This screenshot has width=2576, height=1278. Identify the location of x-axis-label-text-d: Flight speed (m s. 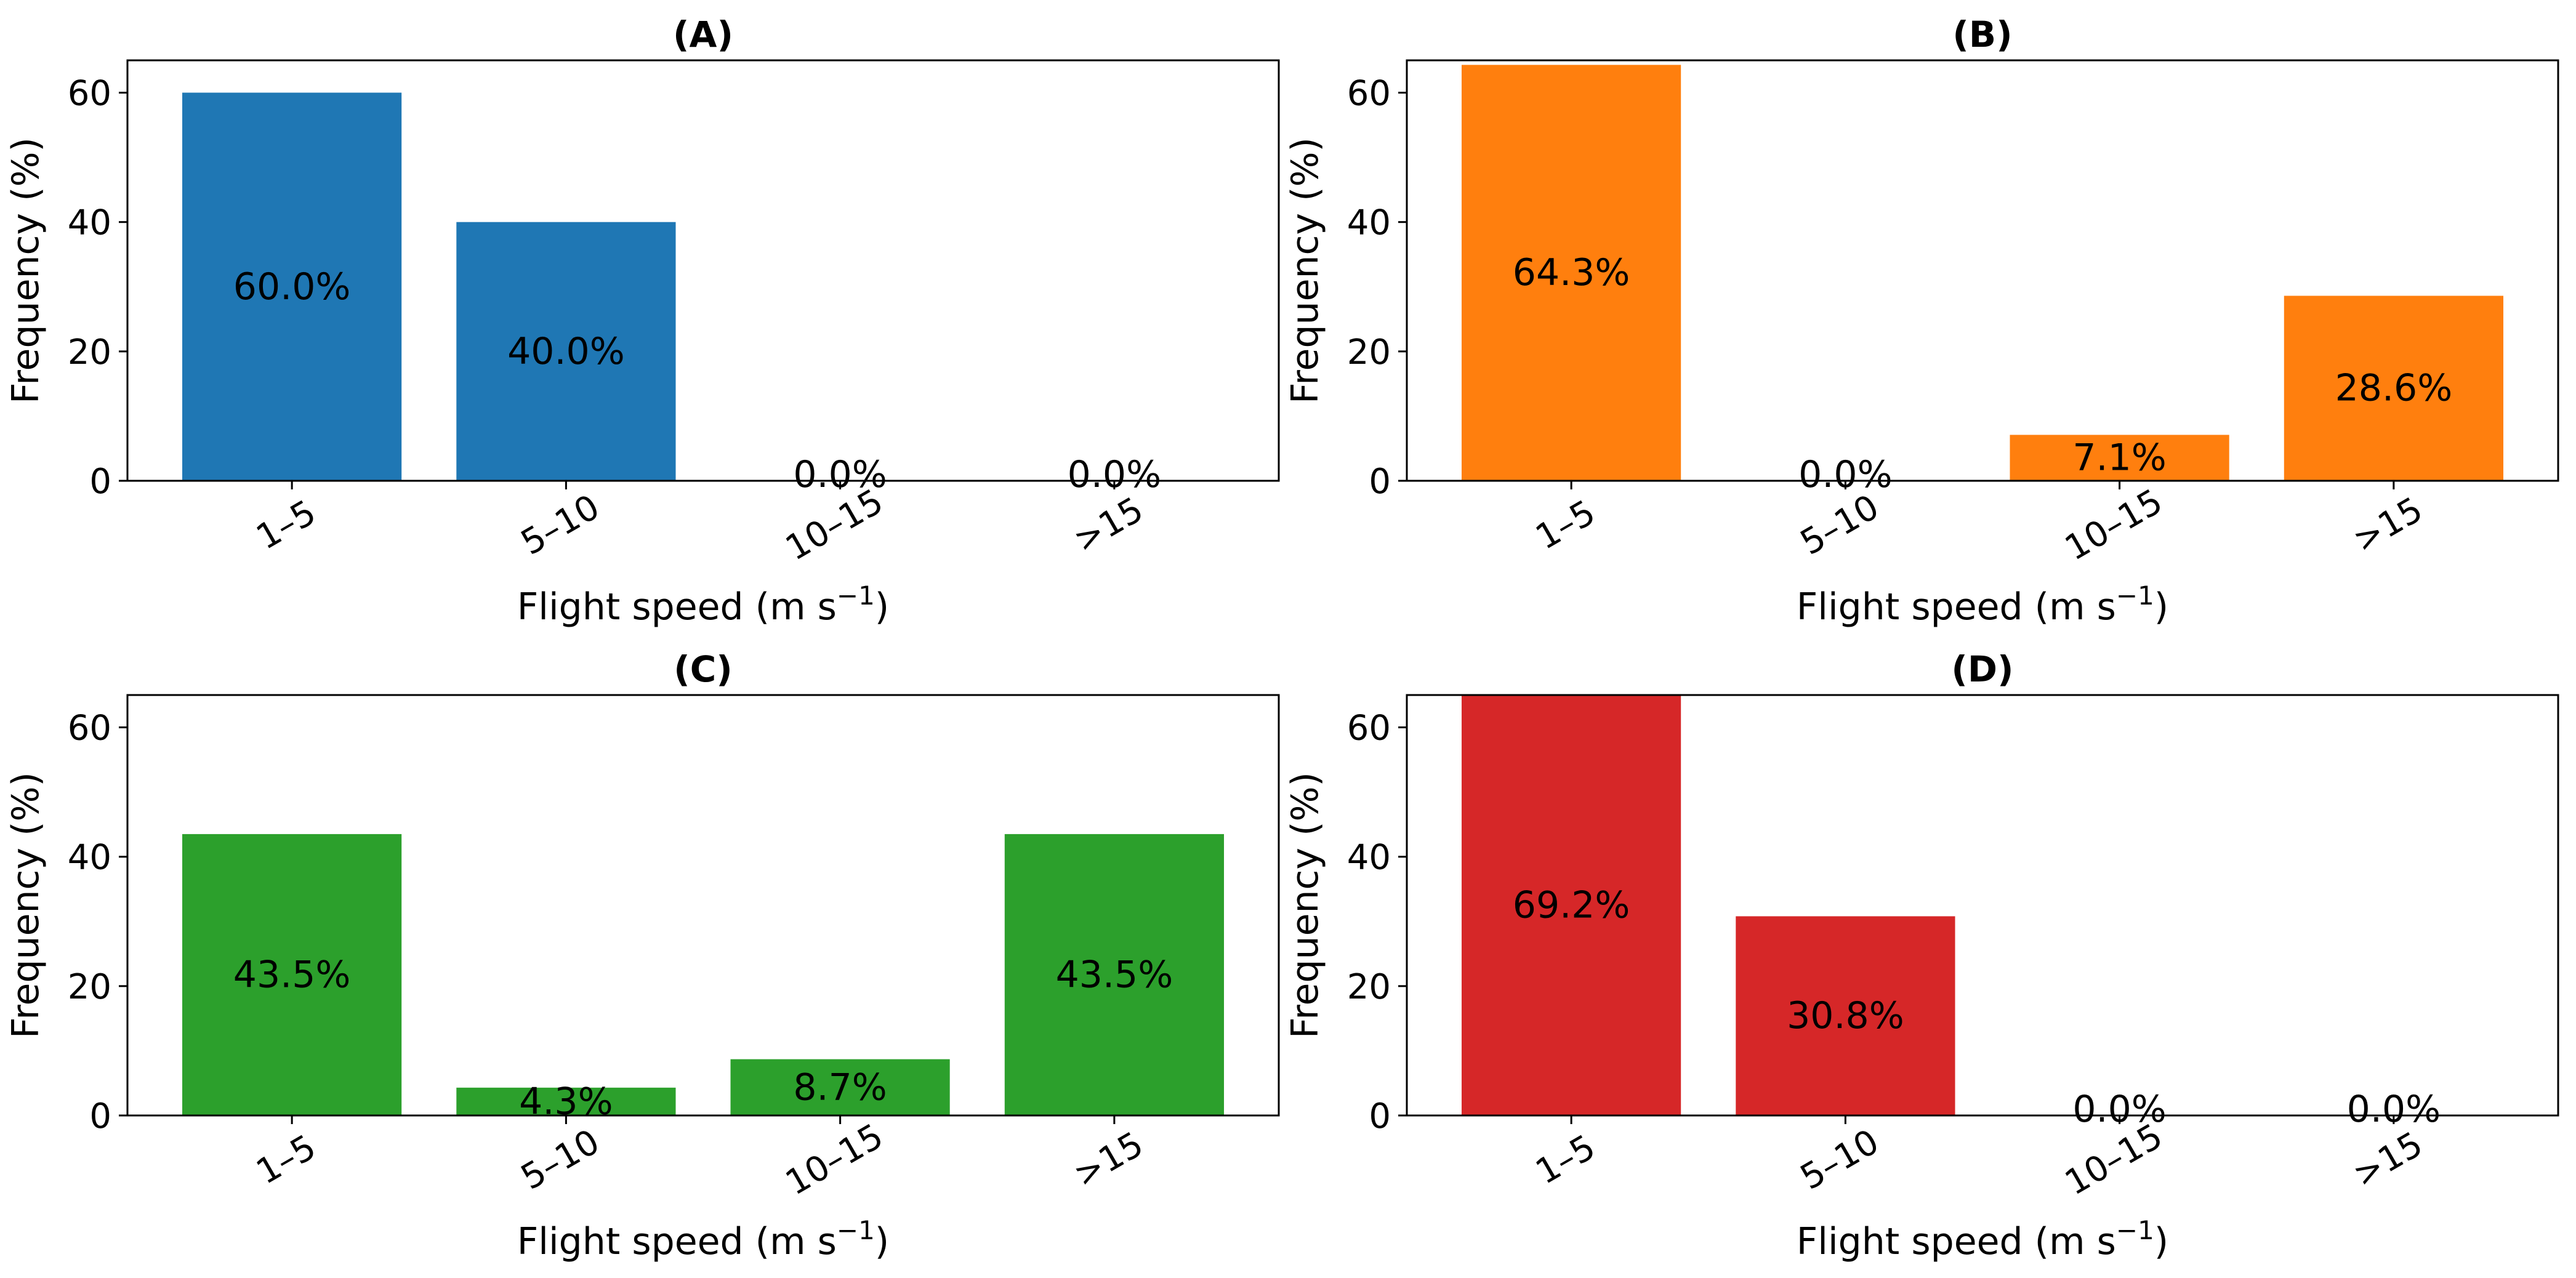
(1956, 1241).